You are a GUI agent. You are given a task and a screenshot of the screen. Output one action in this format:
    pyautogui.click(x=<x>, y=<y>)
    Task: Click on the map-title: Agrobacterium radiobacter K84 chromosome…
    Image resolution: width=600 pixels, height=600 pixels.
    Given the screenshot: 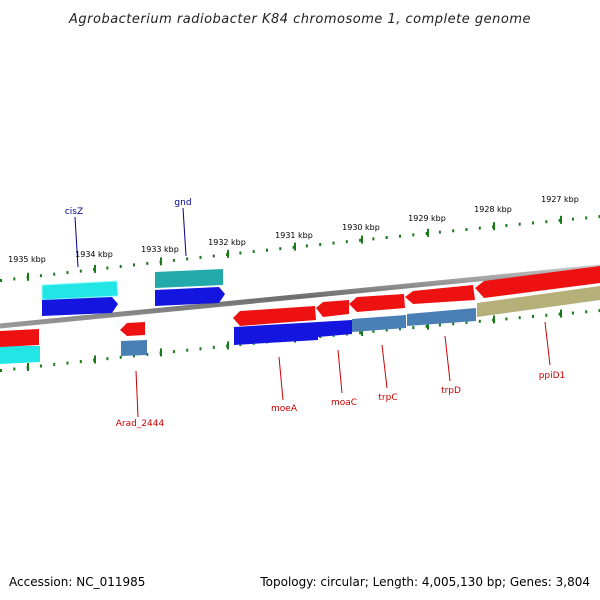 What is the action you would take?
    pyautogui.click(x=299, y=19)
    